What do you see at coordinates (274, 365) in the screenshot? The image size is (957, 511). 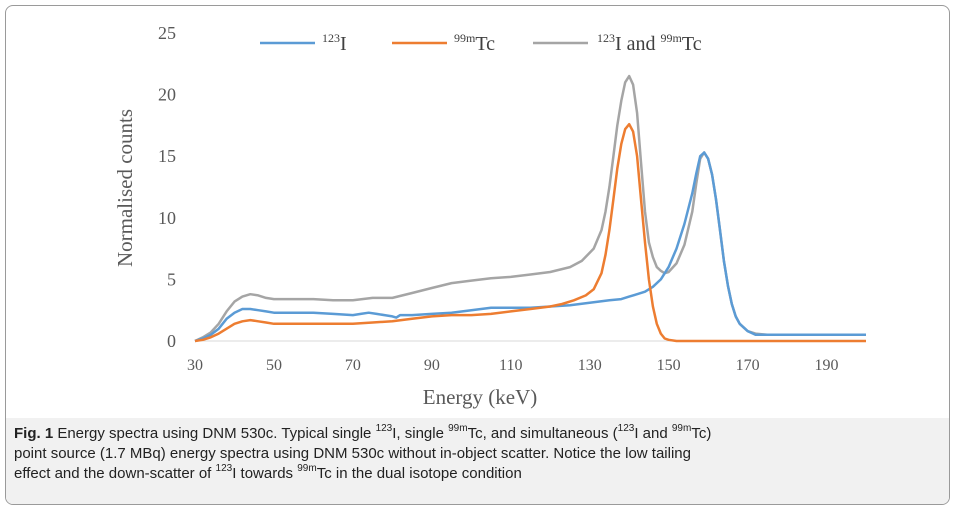 I see `x-tick-label: 50` at bounding box center [274, 365].